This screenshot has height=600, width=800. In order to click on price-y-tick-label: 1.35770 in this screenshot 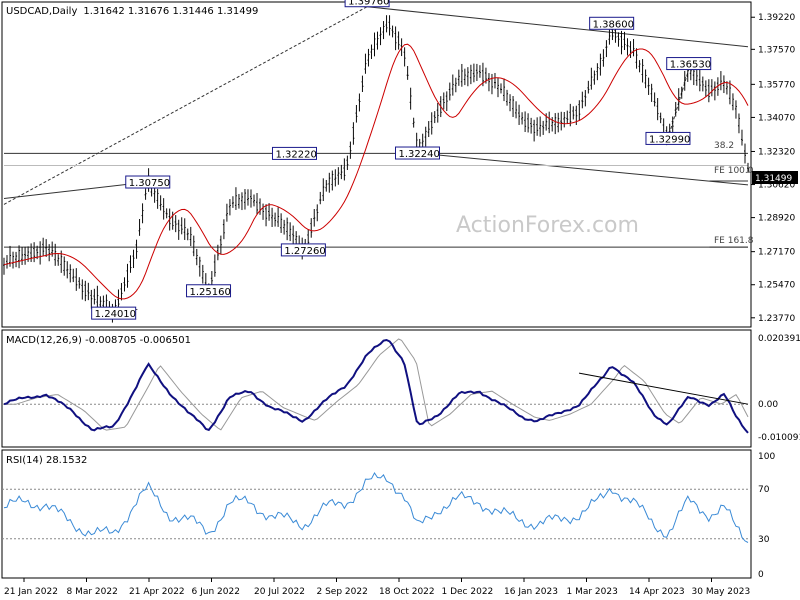, I will do `click(776, 85)`.